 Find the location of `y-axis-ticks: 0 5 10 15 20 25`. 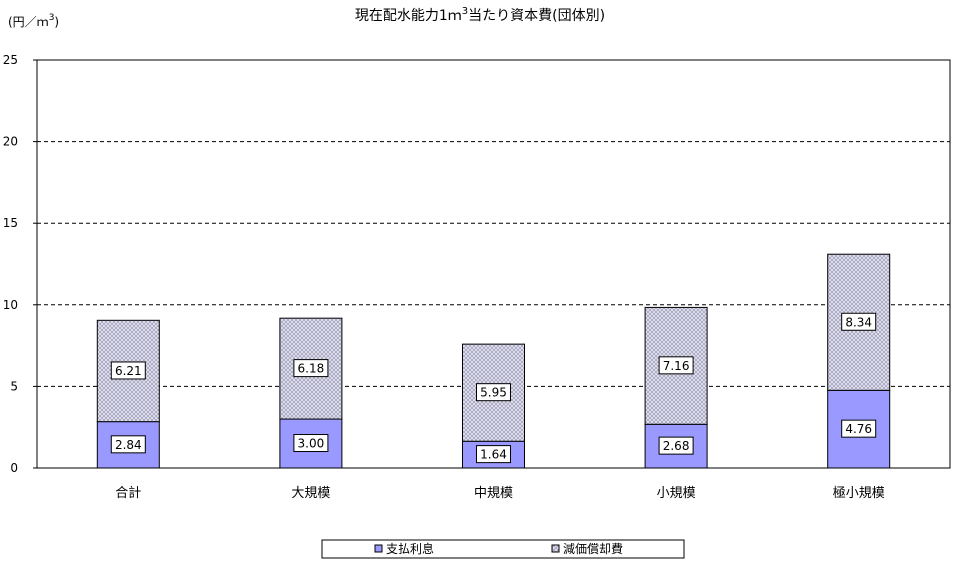

y-axis-ticks: 0 5 10 15 20 25 is located at coordinates (20, 264).